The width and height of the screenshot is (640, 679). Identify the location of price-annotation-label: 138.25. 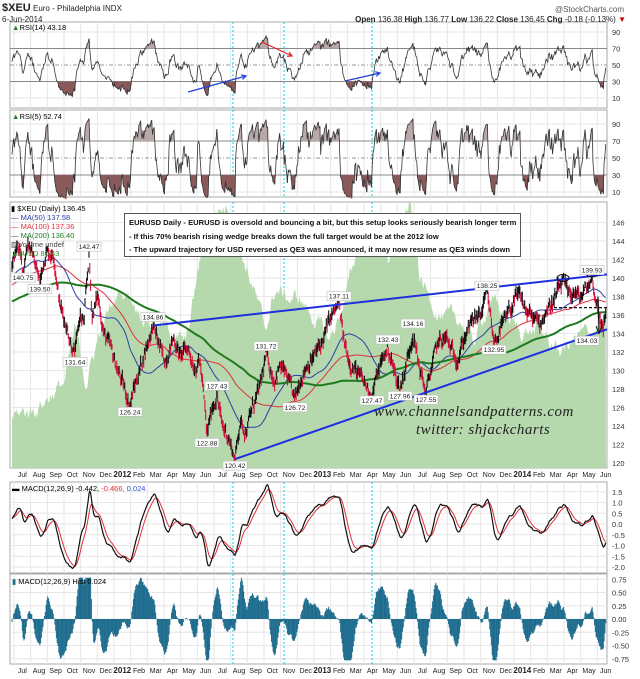
(487, 286).